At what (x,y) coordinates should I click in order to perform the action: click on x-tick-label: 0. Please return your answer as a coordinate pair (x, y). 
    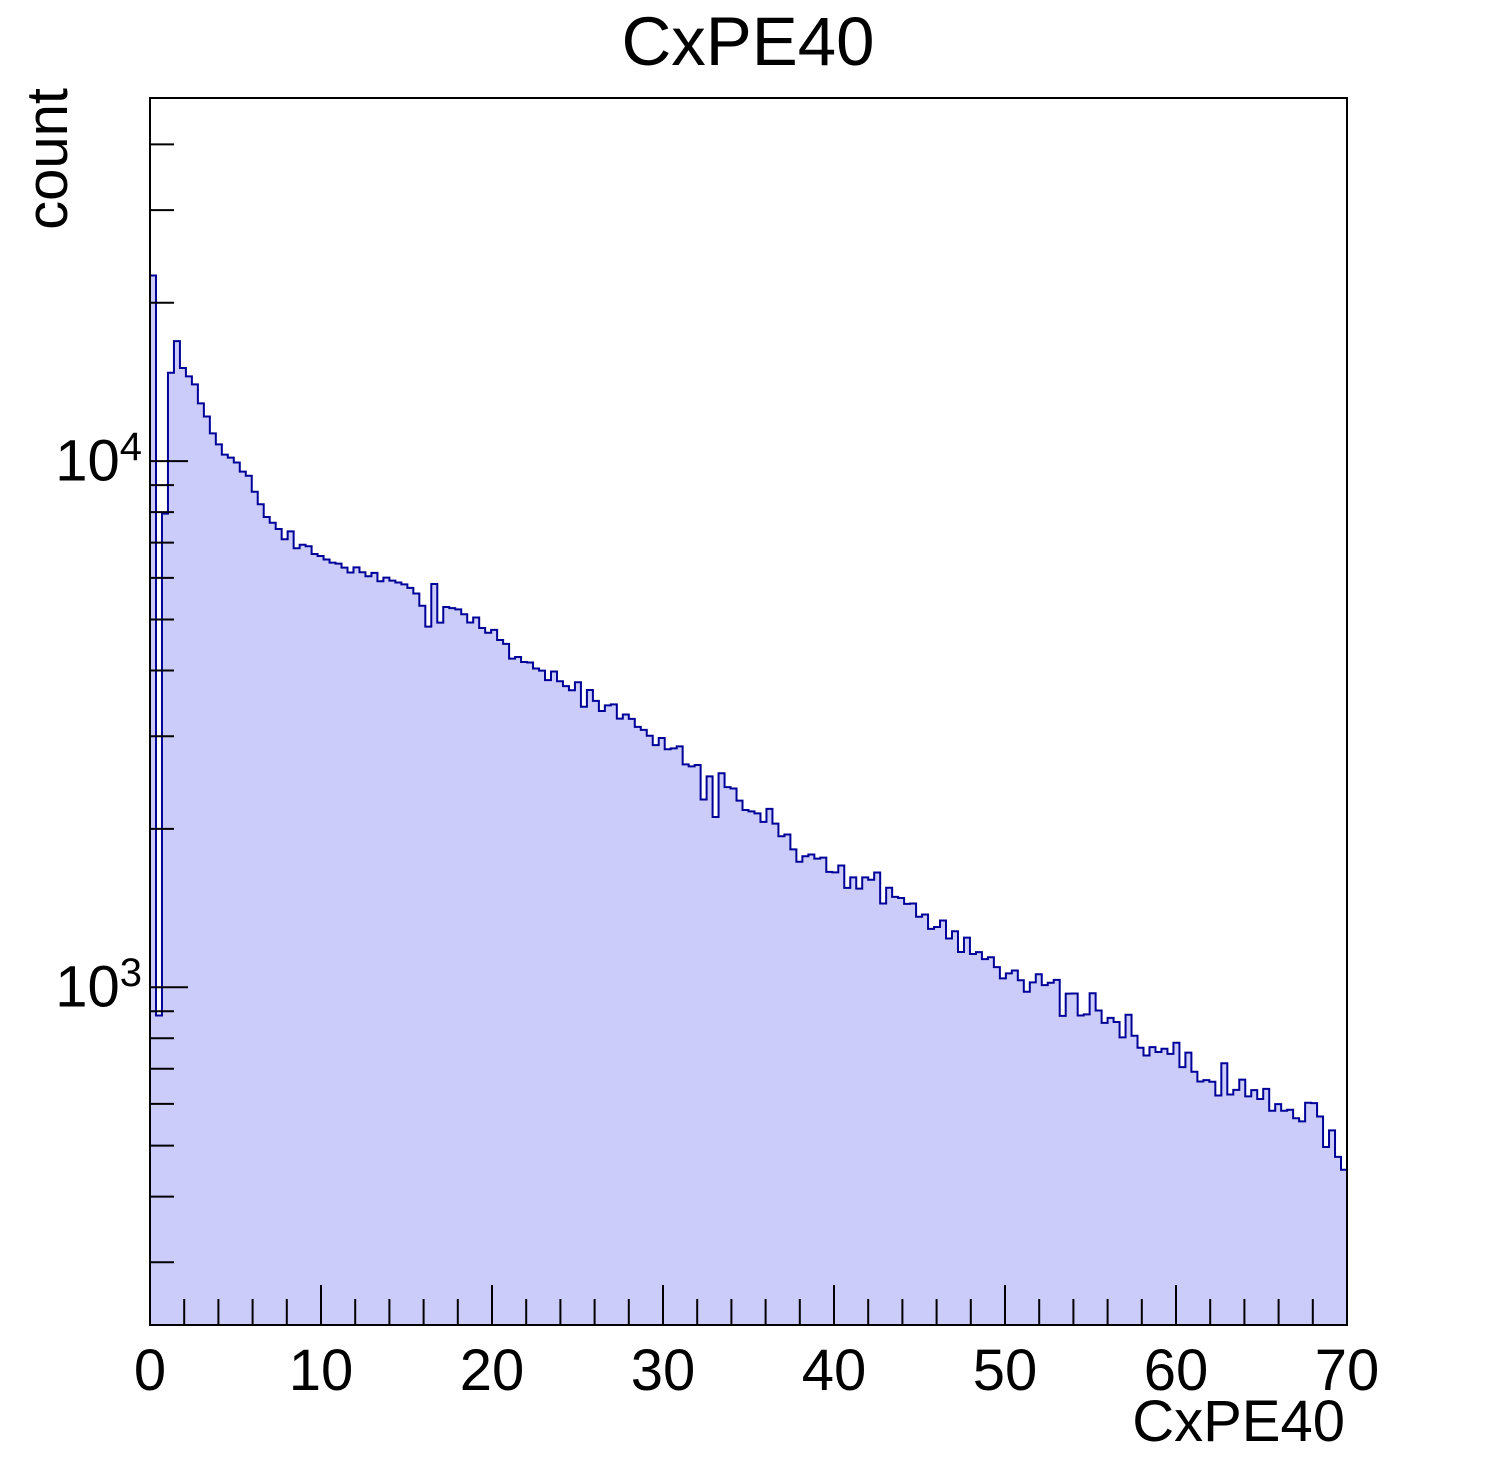
    Looking at the image, I should click on (150, 1370).